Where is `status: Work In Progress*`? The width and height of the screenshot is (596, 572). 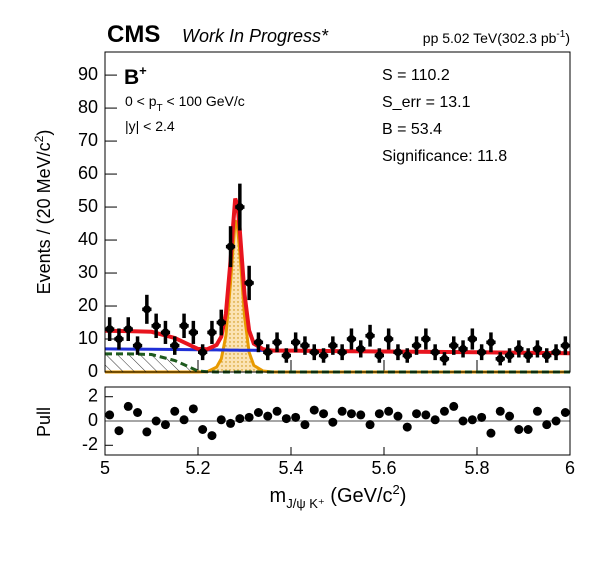 status: Work In Progress* is located at coordinates (255, 36).